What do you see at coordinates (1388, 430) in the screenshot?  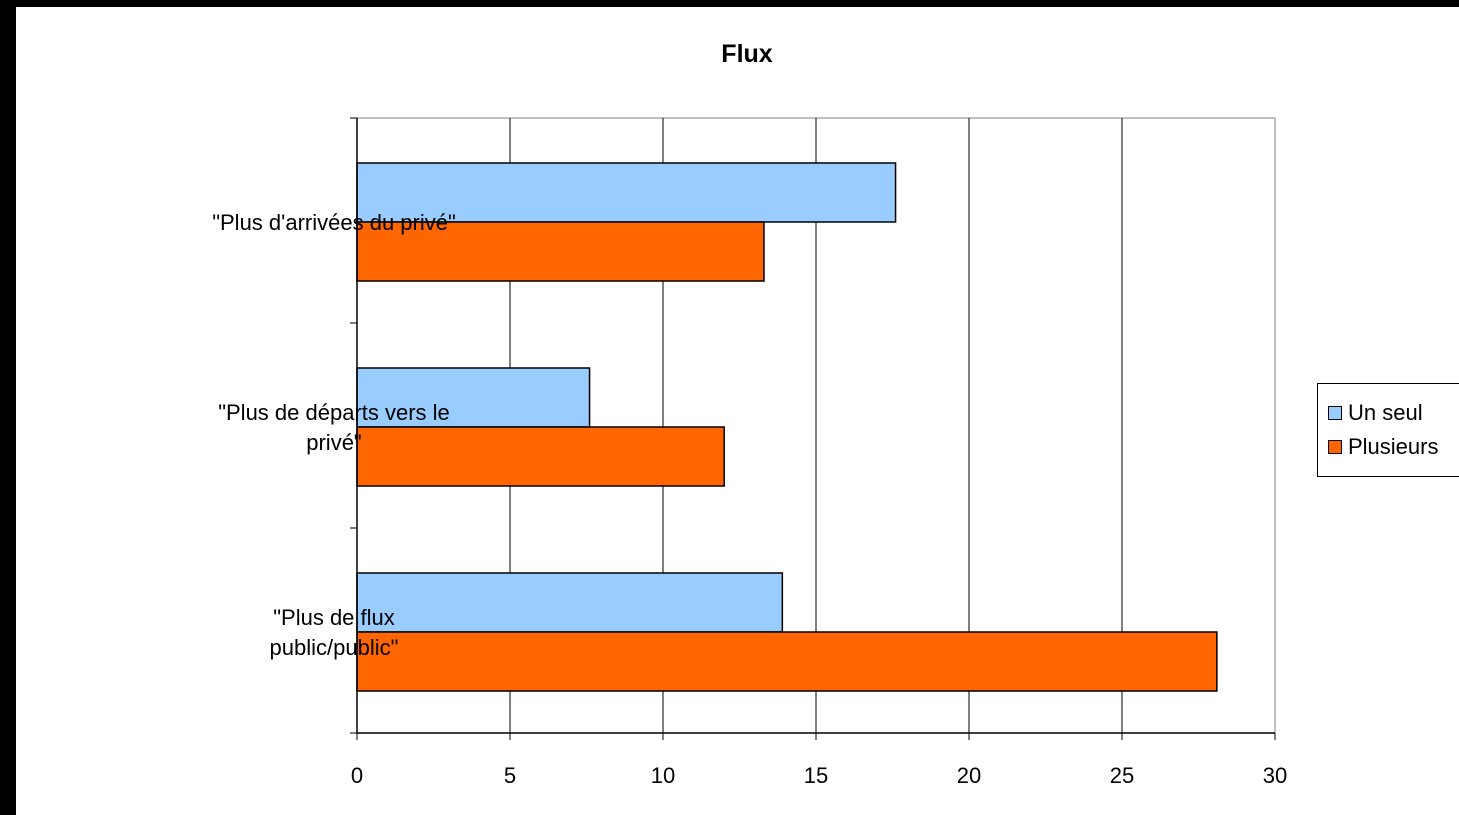 I see `legend: Un seul Plusieurs` at bounding box center [1388, 430].